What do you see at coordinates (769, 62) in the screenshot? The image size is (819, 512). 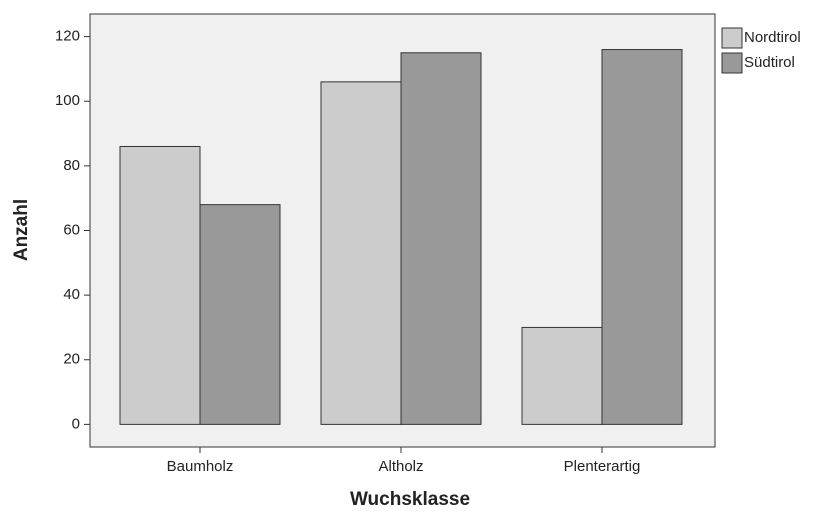 I see `legend-label: Südtirol` at bounding box center [769, 62].